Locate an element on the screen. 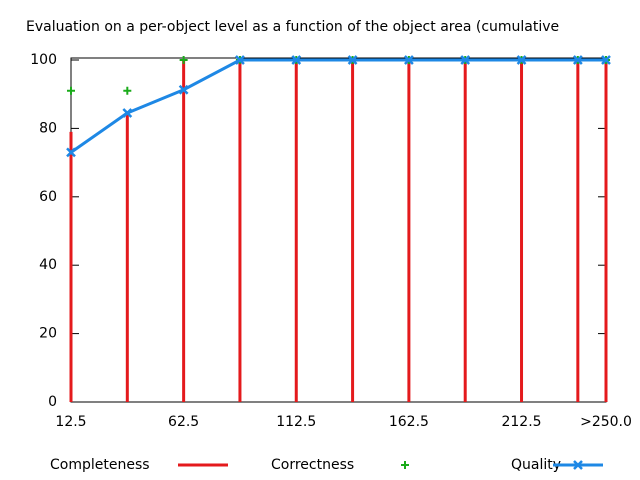 This screenshot has width=640, height=480. x-tick-label: >250.0 is located at coordinates (606, 422).